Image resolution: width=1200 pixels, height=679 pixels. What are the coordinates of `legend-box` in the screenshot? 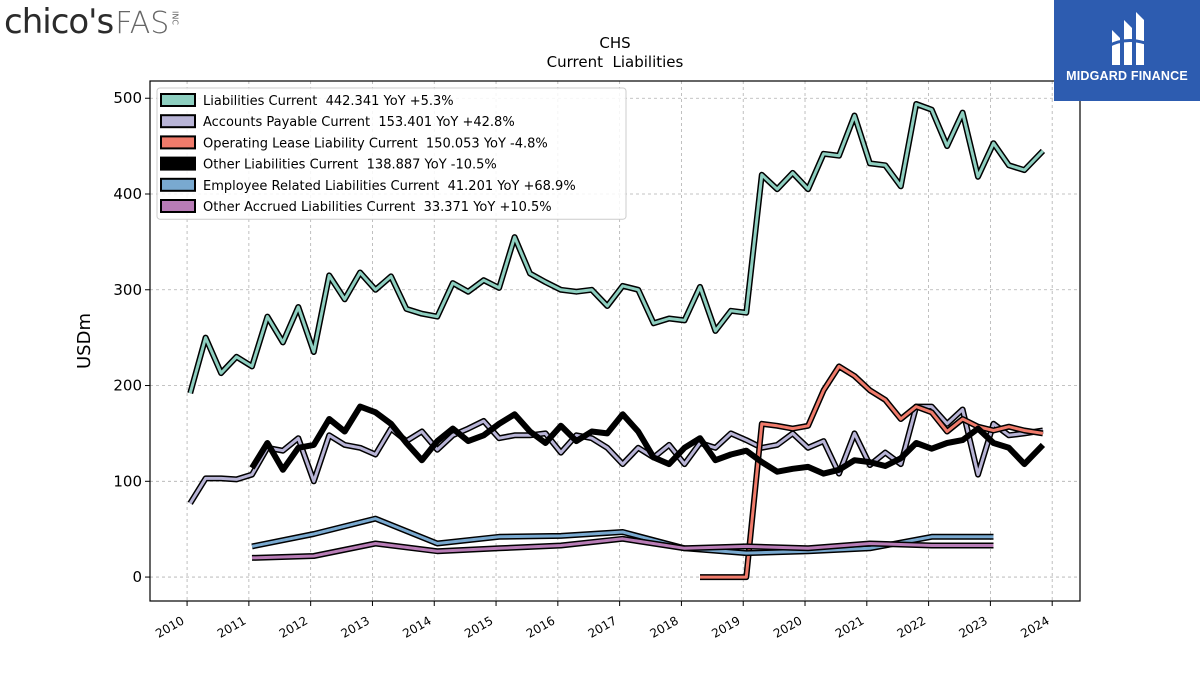 It's located at (391, 153).